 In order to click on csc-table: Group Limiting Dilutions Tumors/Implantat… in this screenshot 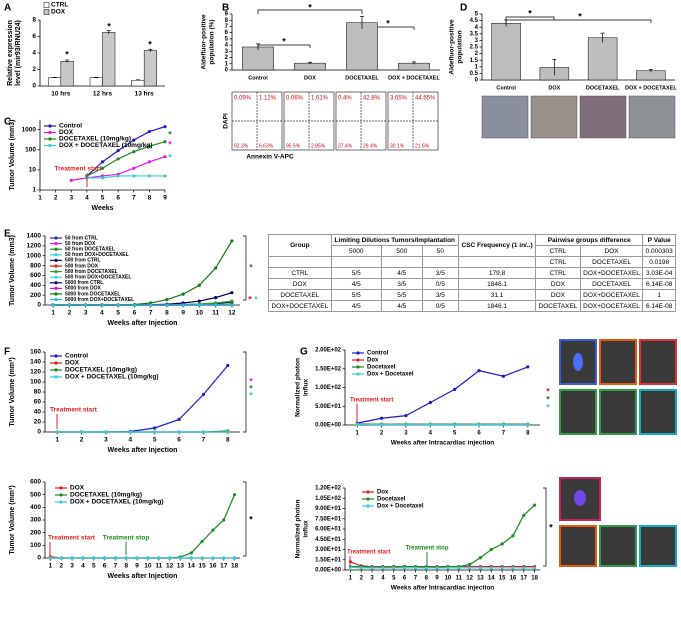, I will do `click(472, 273)`.